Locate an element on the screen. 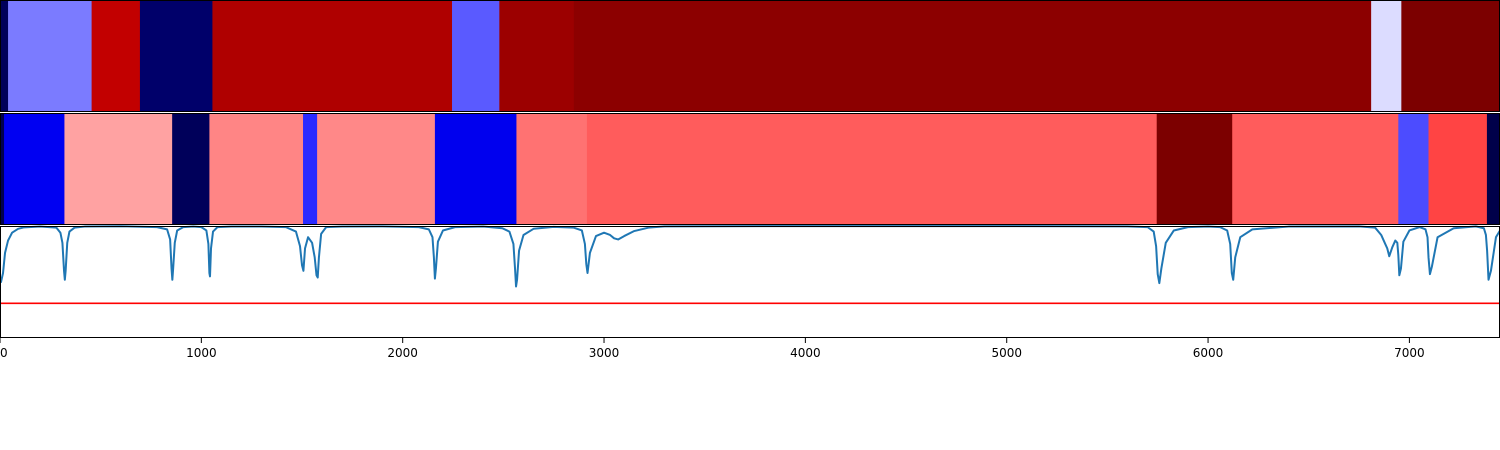  x-tick-label-6: 6000 is located at coordinates (1208, 353).